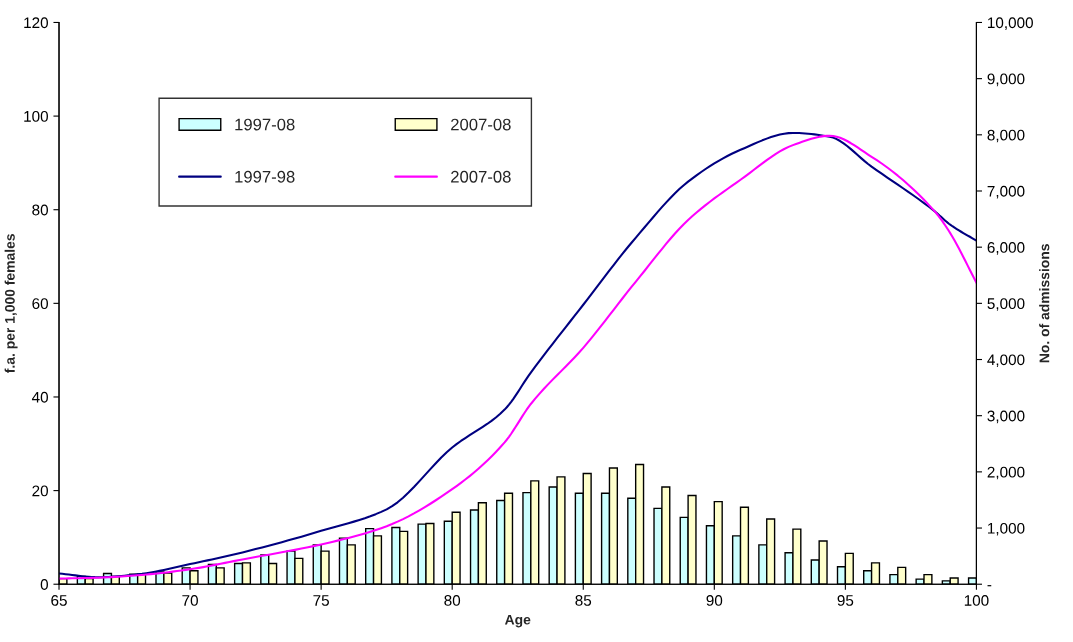 The width and height of the screenshot is (1073, 642). Describe the element at coordinates (40, 304) in the screenshot. I see `y-tick-label: 60` at that location.